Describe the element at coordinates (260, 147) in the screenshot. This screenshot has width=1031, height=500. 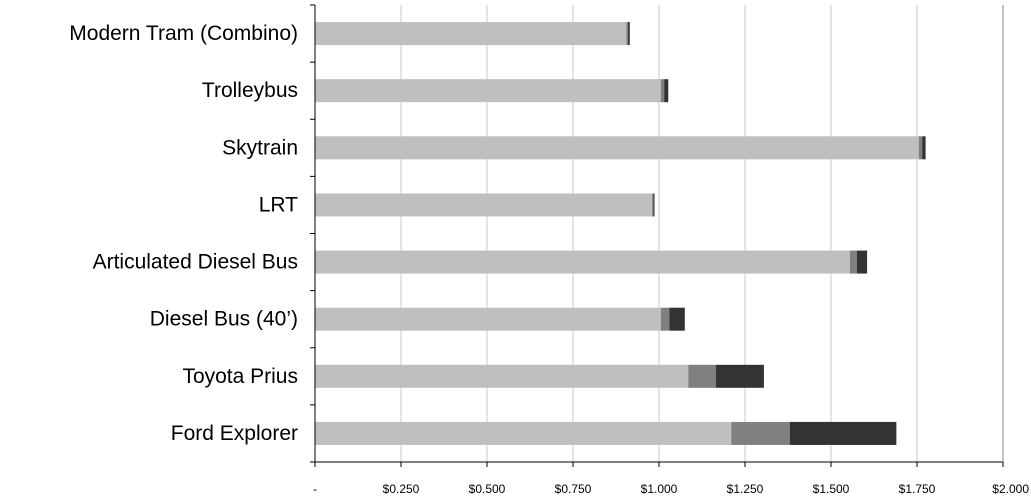
I see `category-label: Skytrain` at that location.